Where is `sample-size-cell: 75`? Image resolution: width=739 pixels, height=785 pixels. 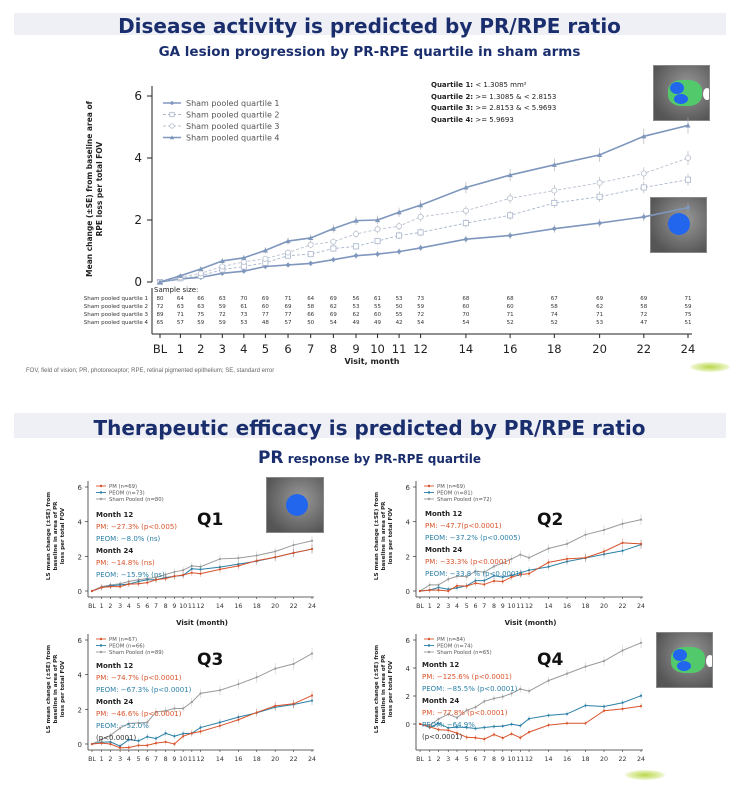
sample-size-cell: 75 is located at coordinates (200, 315).